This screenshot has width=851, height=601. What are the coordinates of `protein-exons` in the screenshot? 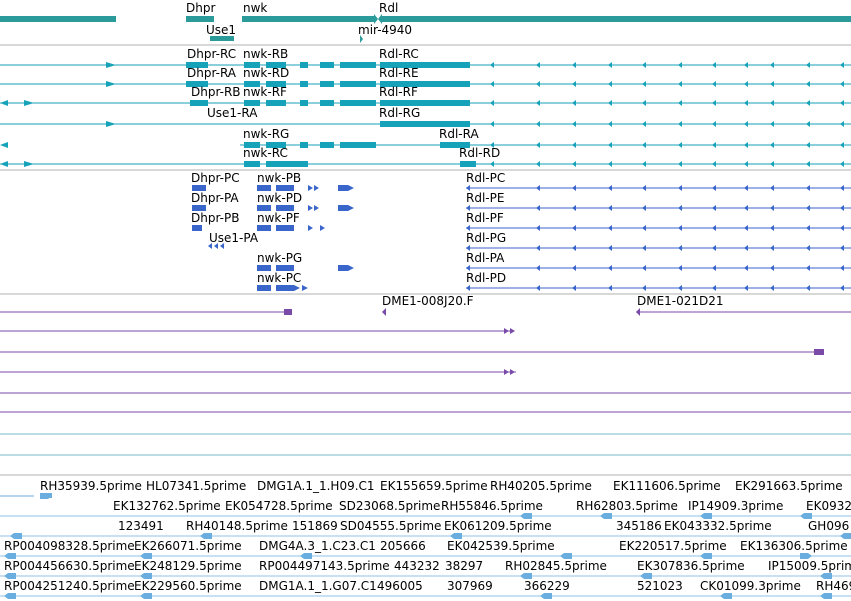 It's located at (331, 238).